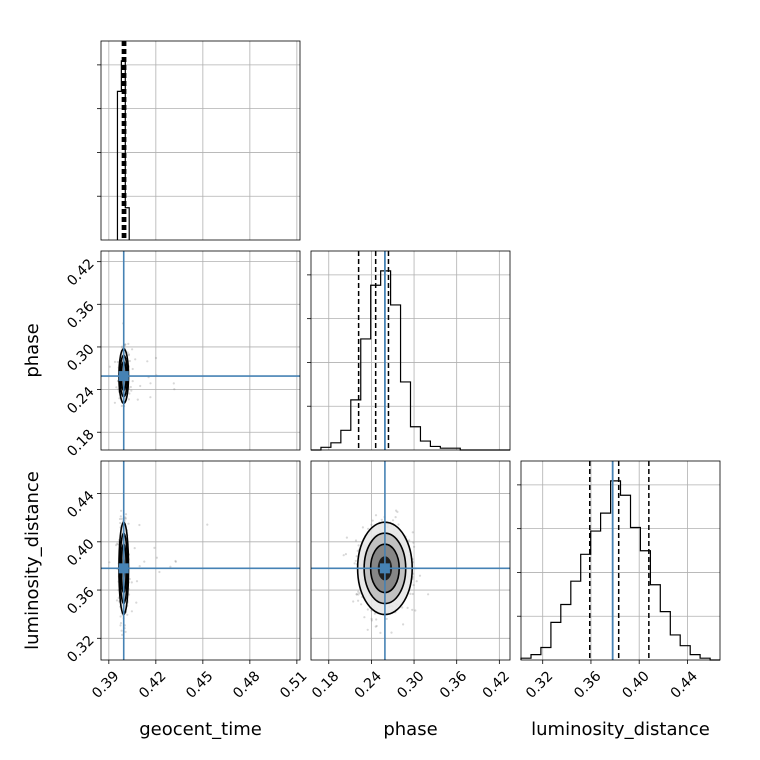 The image size is (760, 760). Describe the element at coordinates (200, 350) in the screenshot. I see `panel-phase-vs-geocent_time-frame` at that location.